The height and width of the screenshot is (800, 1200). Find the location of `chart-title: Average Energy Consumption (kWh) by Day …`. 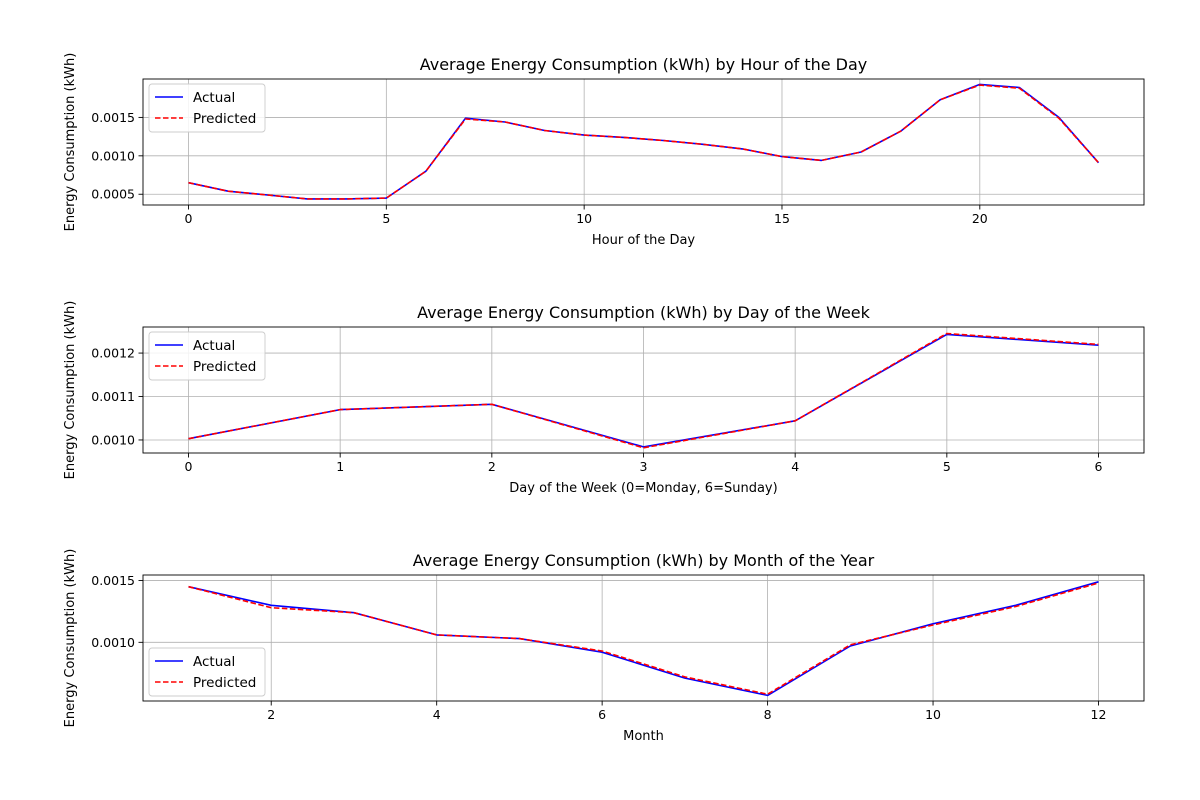

chart-title: Average Energy Consumption (kWh) by Day … is located at coordinates (644, 312).